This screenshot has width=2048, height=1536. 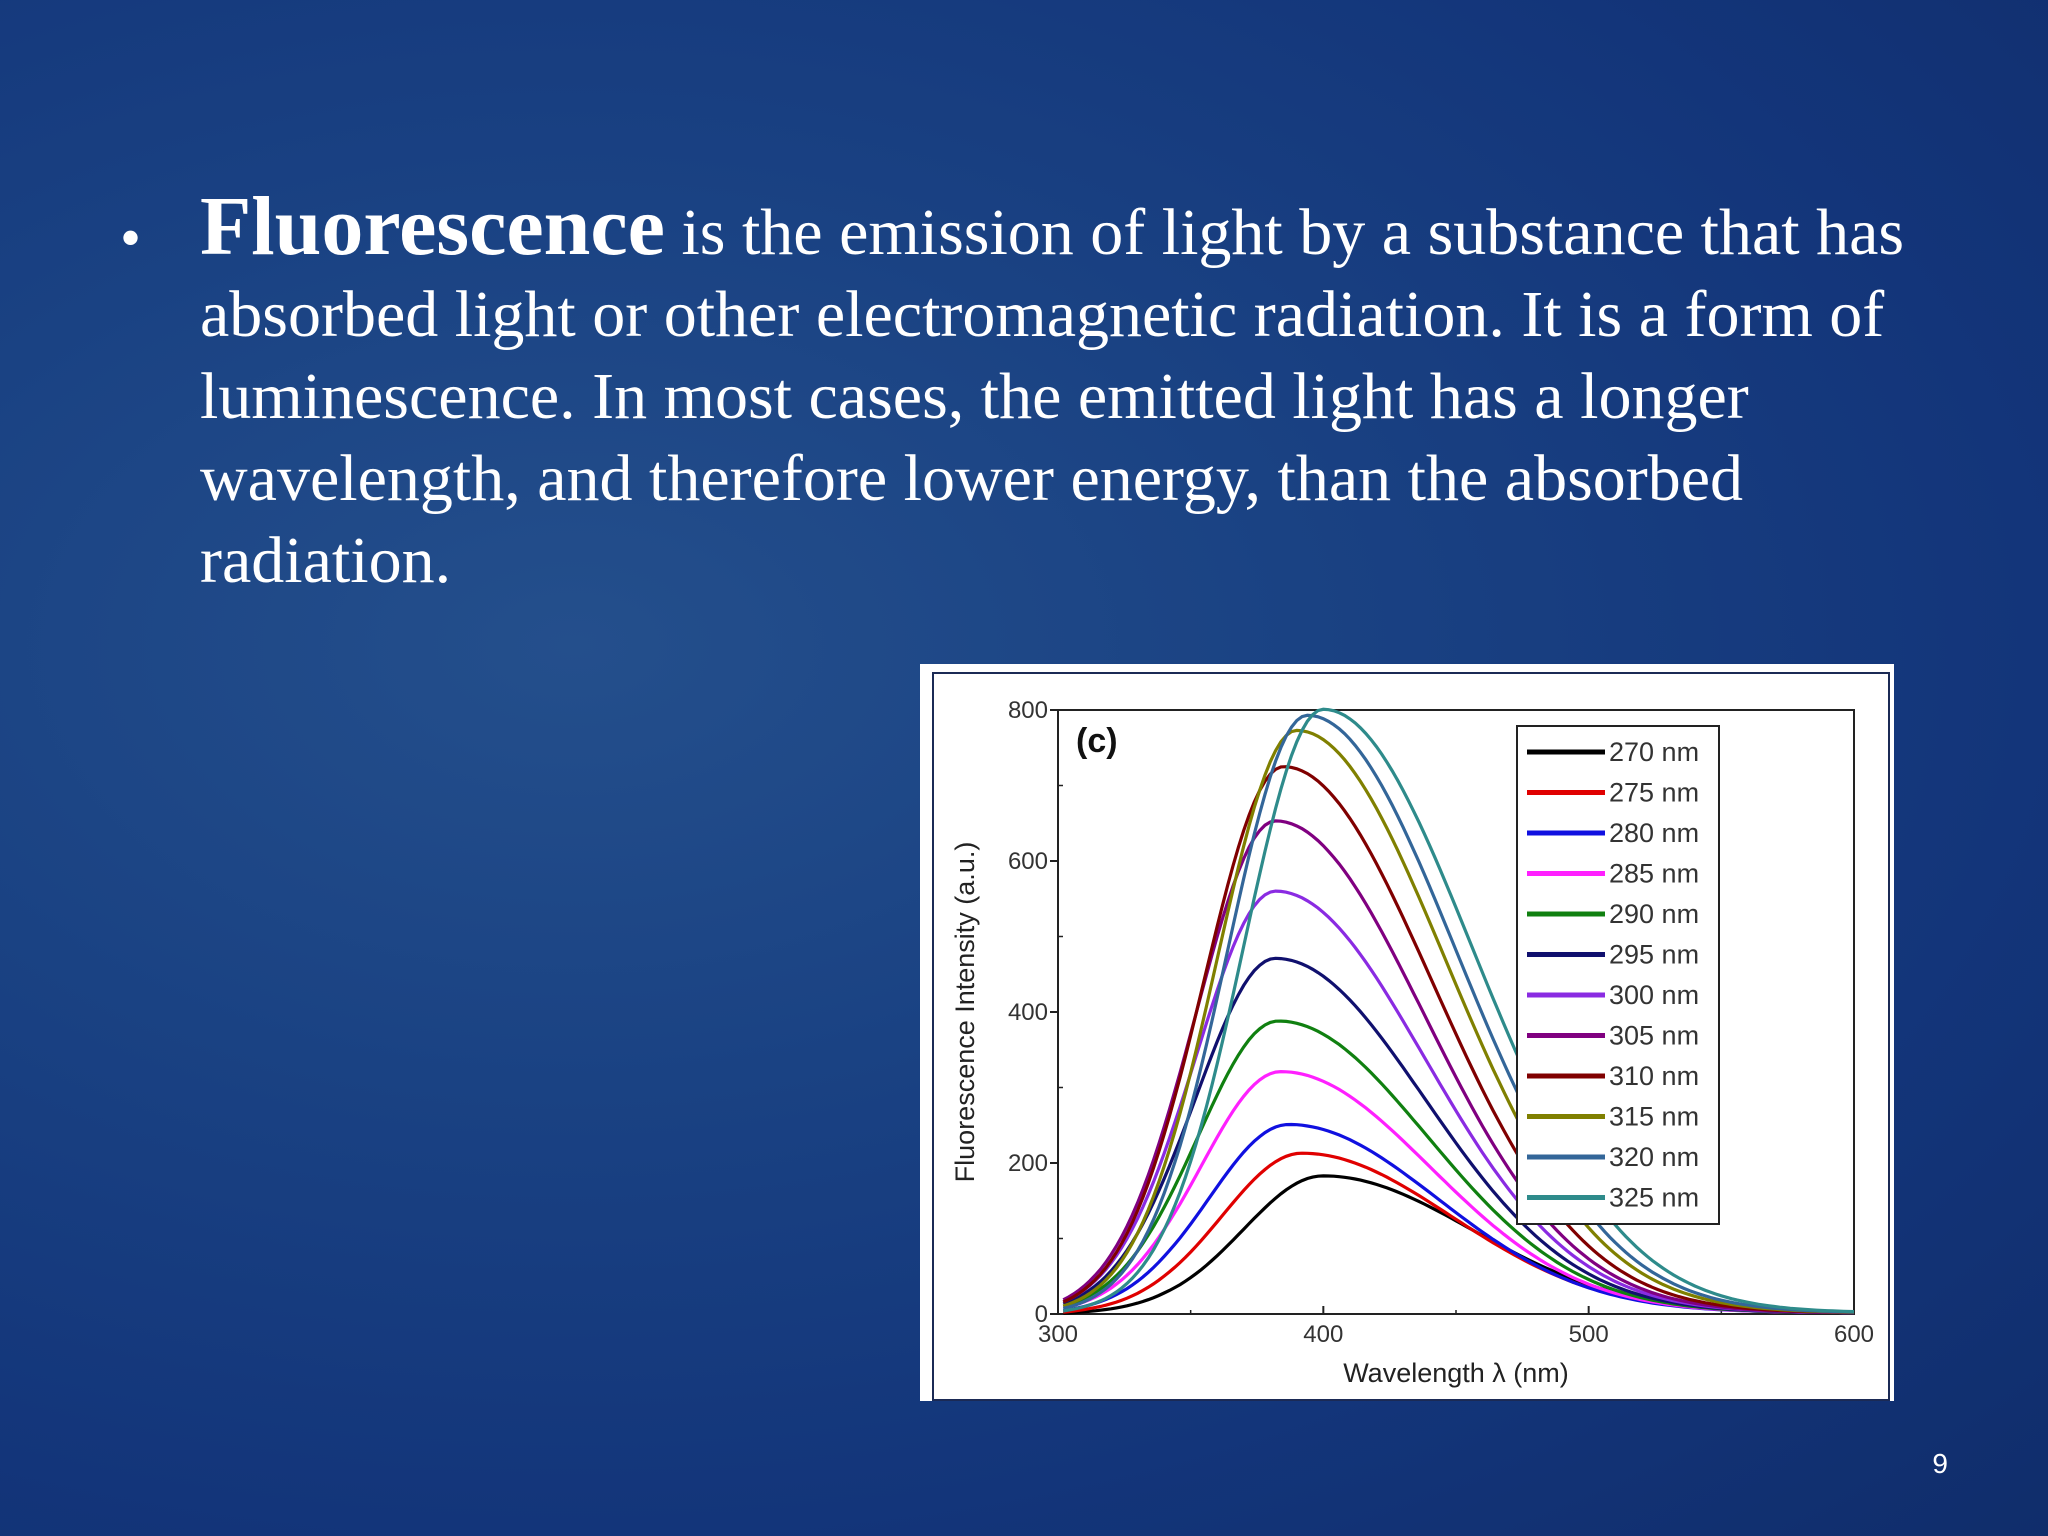 What do you see at coordinates (1458, 1233) in the screenshot?
I see `series-line-275-nm` at bounding box center [1458, 1233].